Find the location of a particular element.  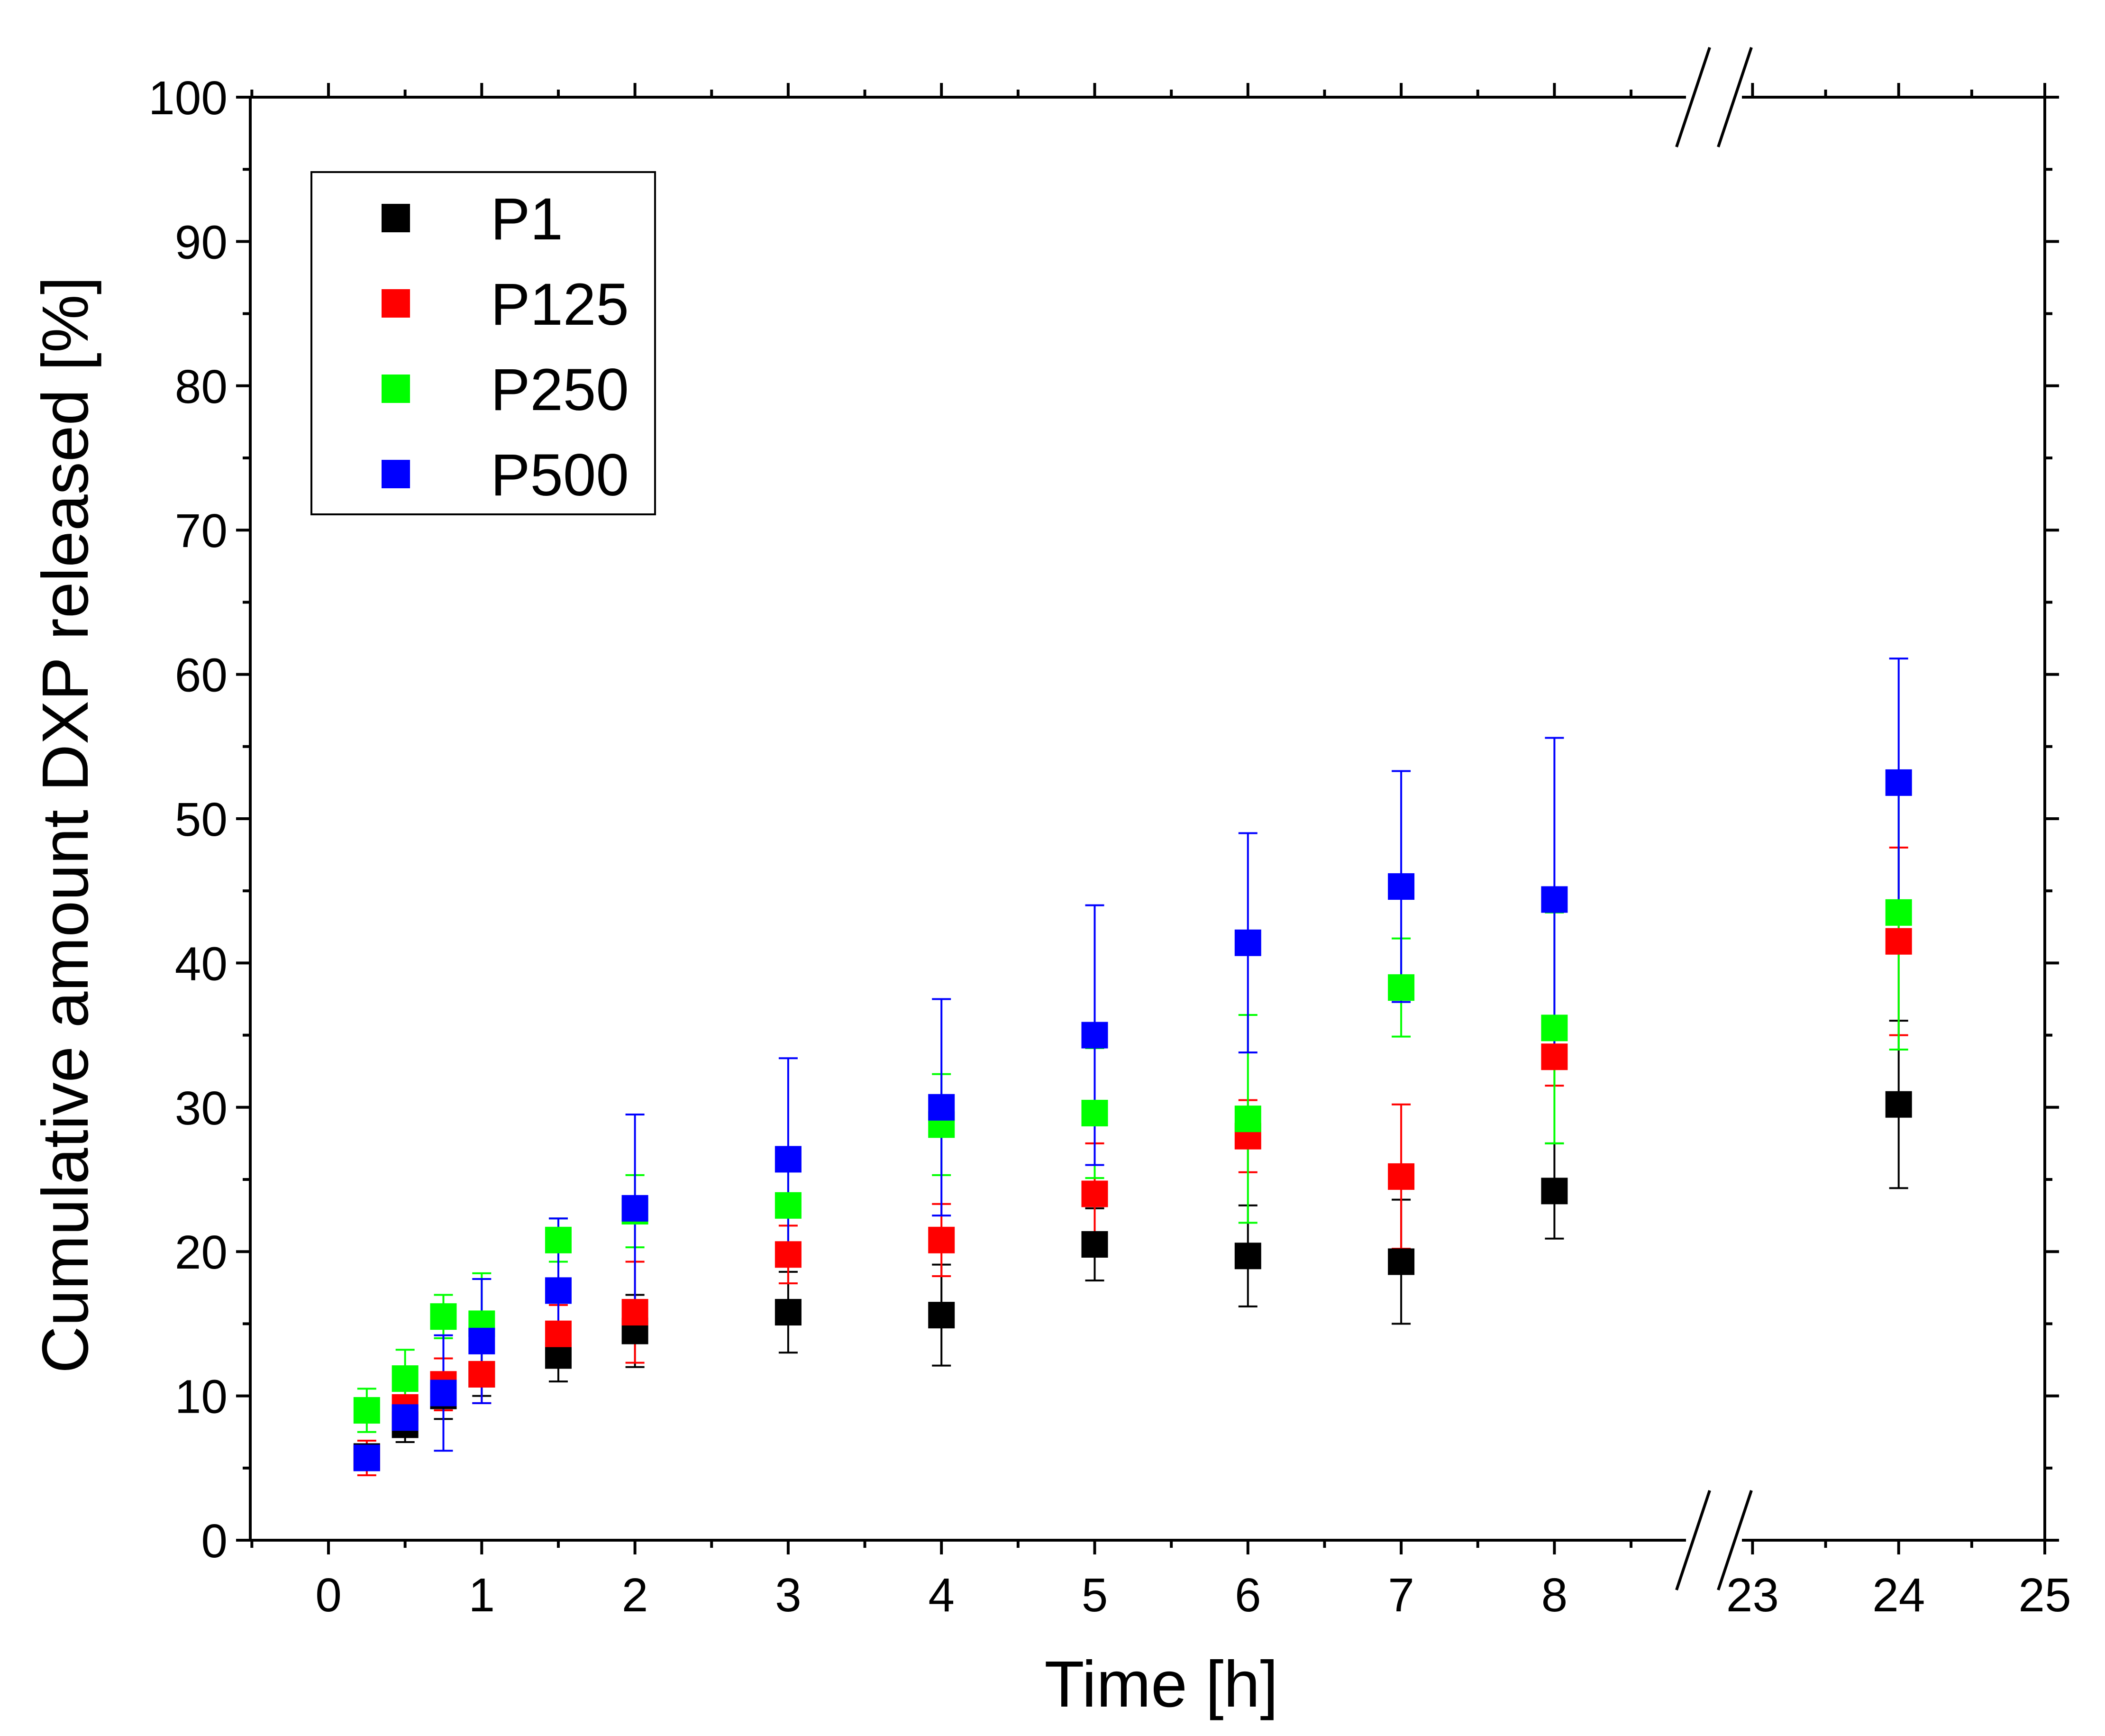

legend-marker-p500 is located at coordinates (396, 474).